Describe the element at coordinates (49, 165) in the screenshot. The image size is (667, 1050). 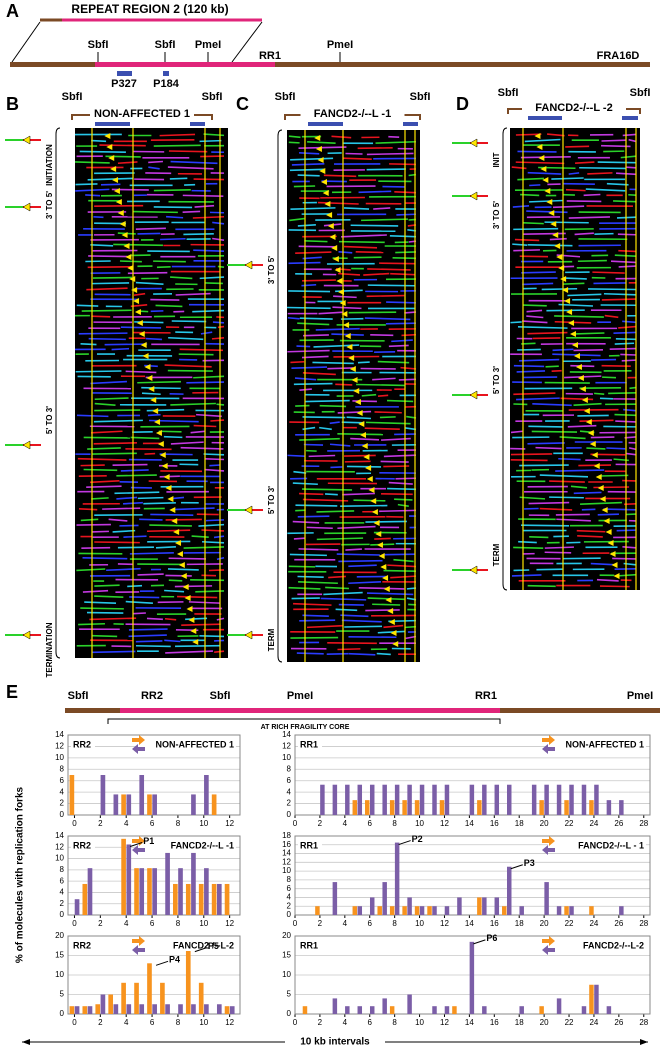
I see `zone-label: INITIATION` at that location.